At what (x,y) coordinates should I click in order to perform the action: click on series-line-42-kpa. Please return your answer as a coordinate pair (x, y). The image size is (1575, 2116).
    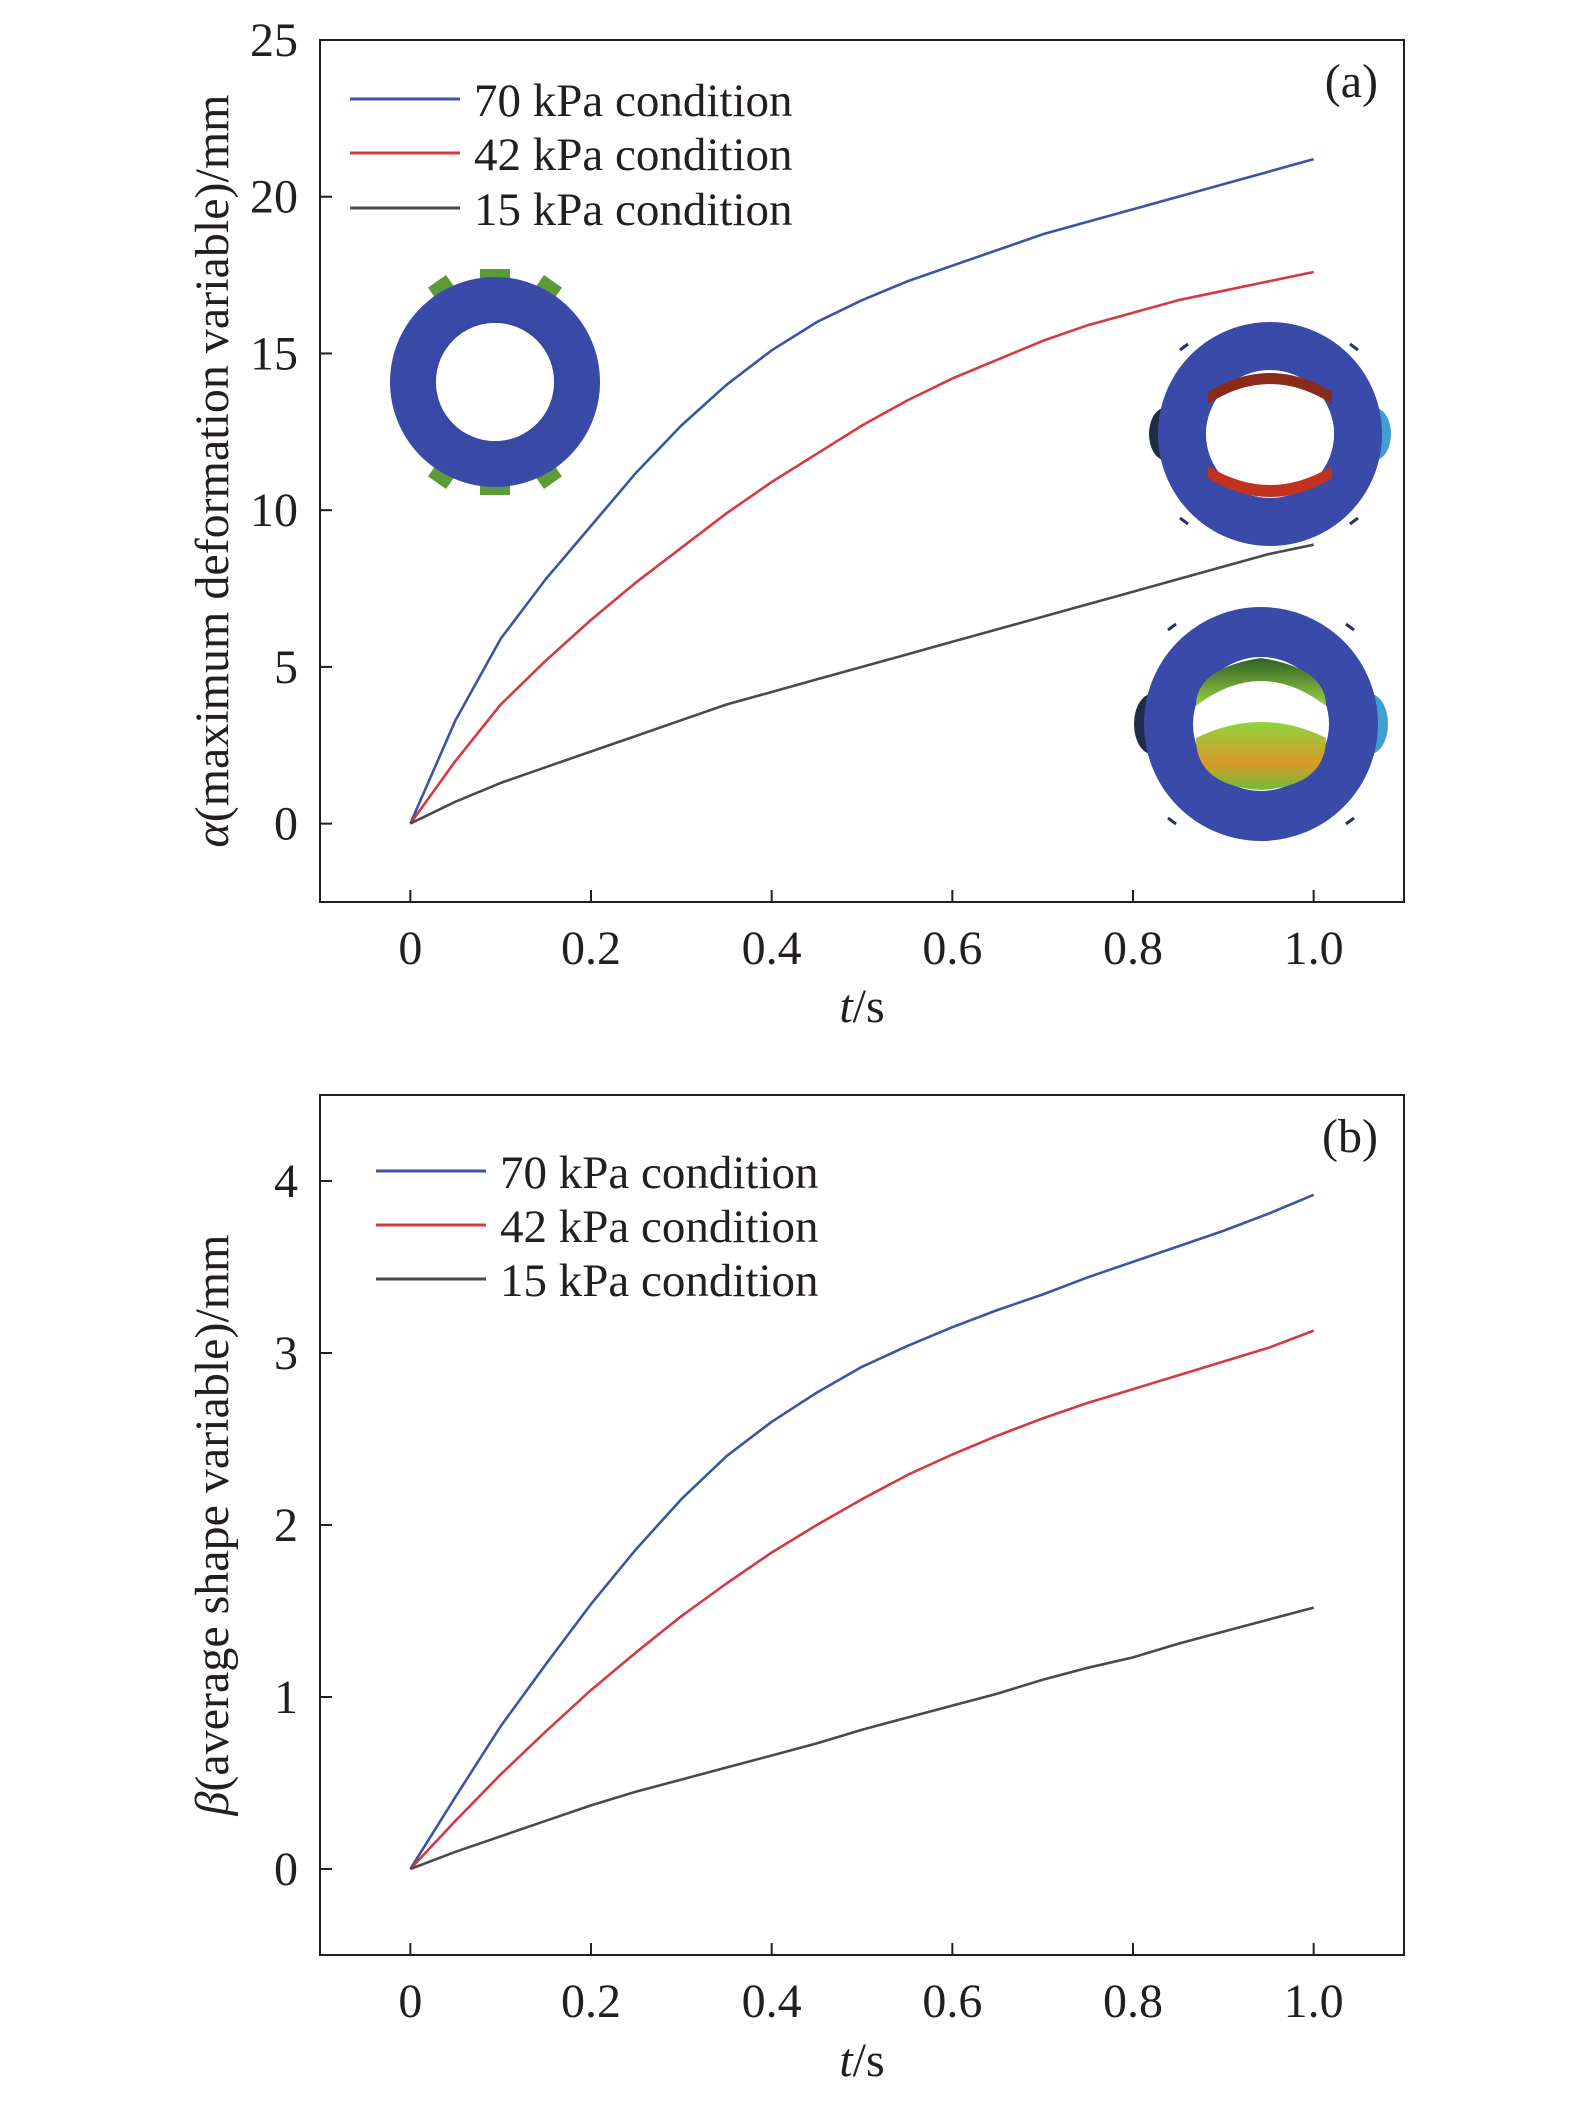
    Looking at the image, I should click on (862, 1599).